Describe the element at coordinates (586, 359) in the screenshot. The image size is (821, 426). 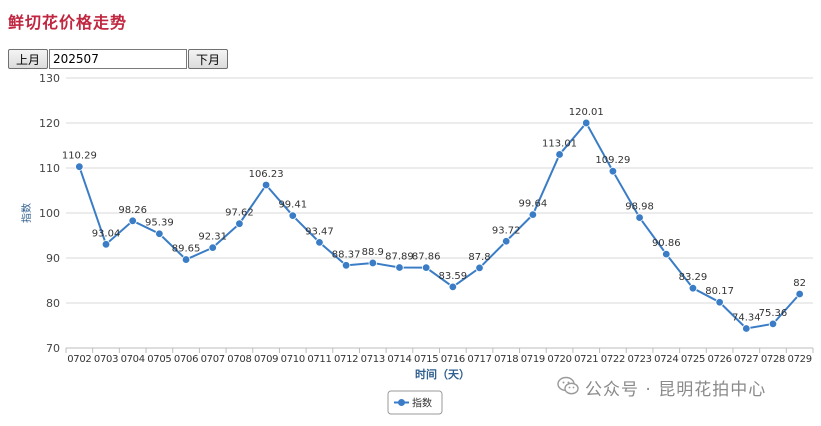
I see `x-tick-label: 0721` at that location.